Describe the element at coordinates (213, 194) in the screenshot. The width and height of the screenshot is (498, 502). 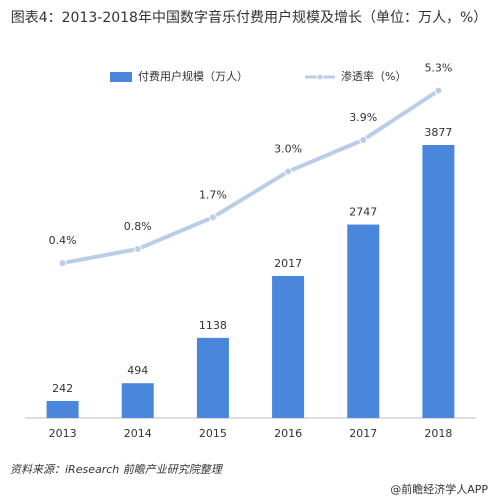
I see `data-label: 1.7%` at that location.